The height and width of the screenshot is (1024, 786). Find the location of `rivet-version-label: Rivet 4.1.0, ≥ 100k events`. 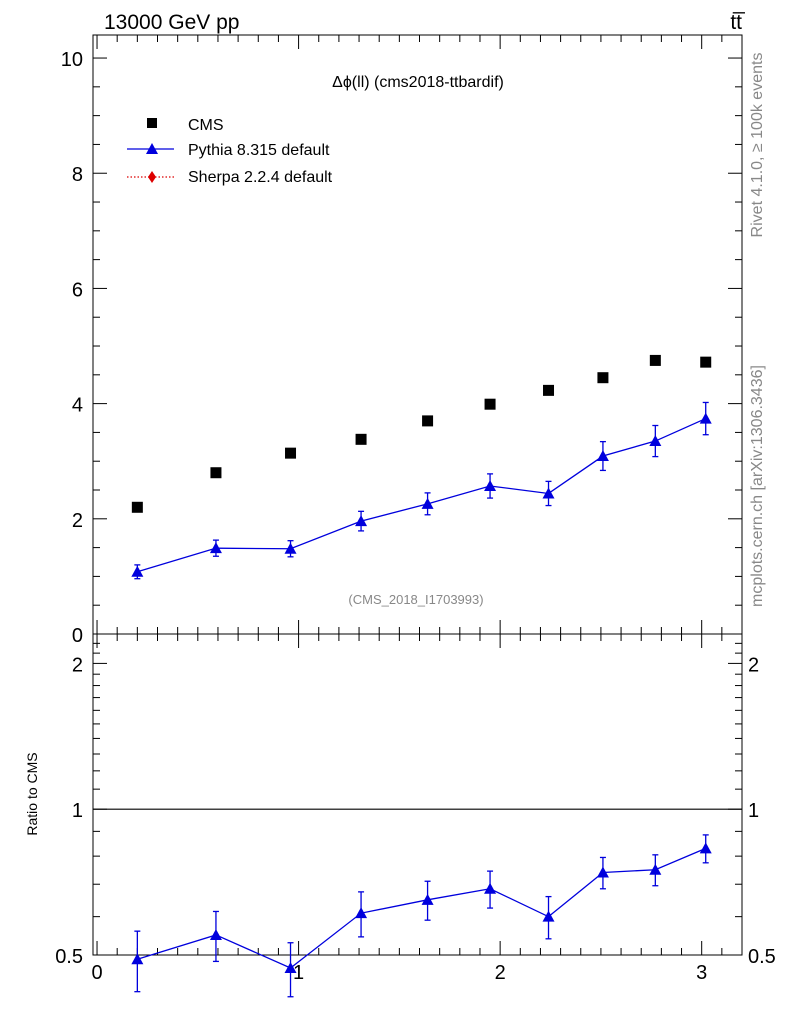

rivet-version-label: Rivet 4.1.0, ≥ 100k events is located at coordinates (757, 145).